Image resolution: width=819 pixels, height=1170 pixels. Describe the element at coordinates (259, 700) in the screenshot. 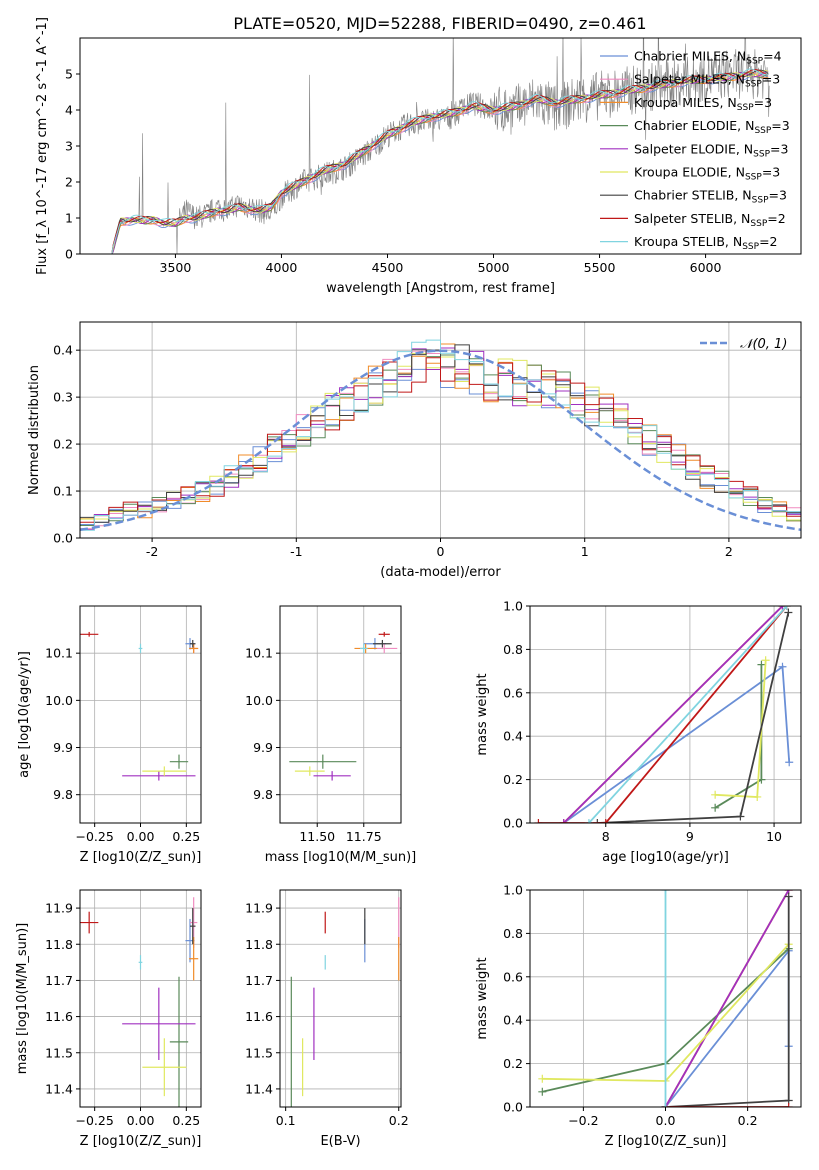

I see `y-tick-label: 10.0` at that location.